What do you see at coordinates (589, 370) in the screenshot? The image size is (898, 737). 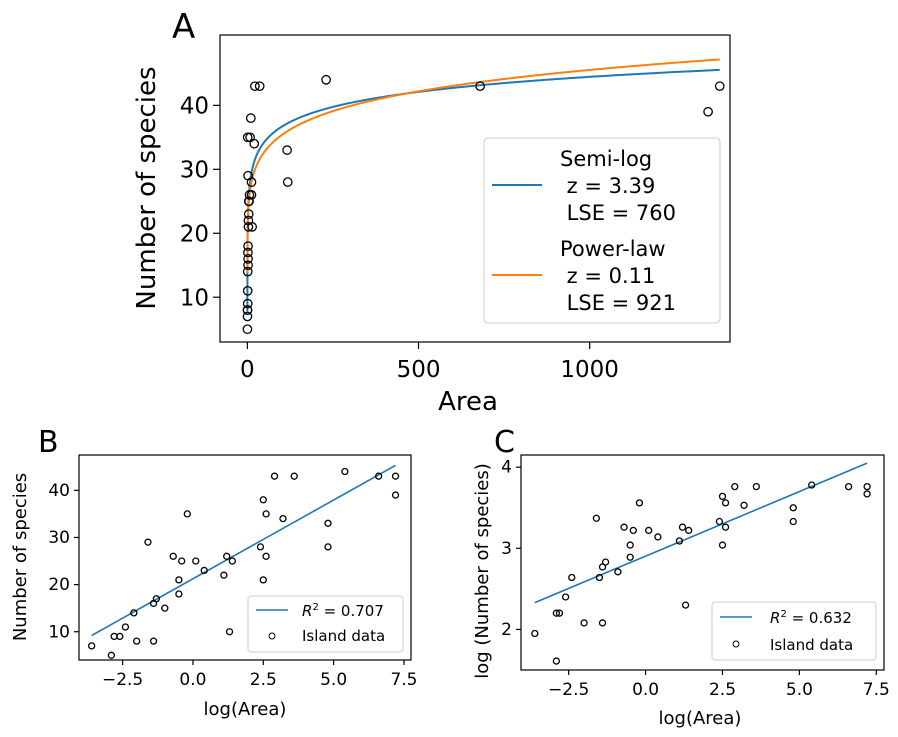 I see `panel-a-x-tick-label: 1000` at bounding box center [589, 370].